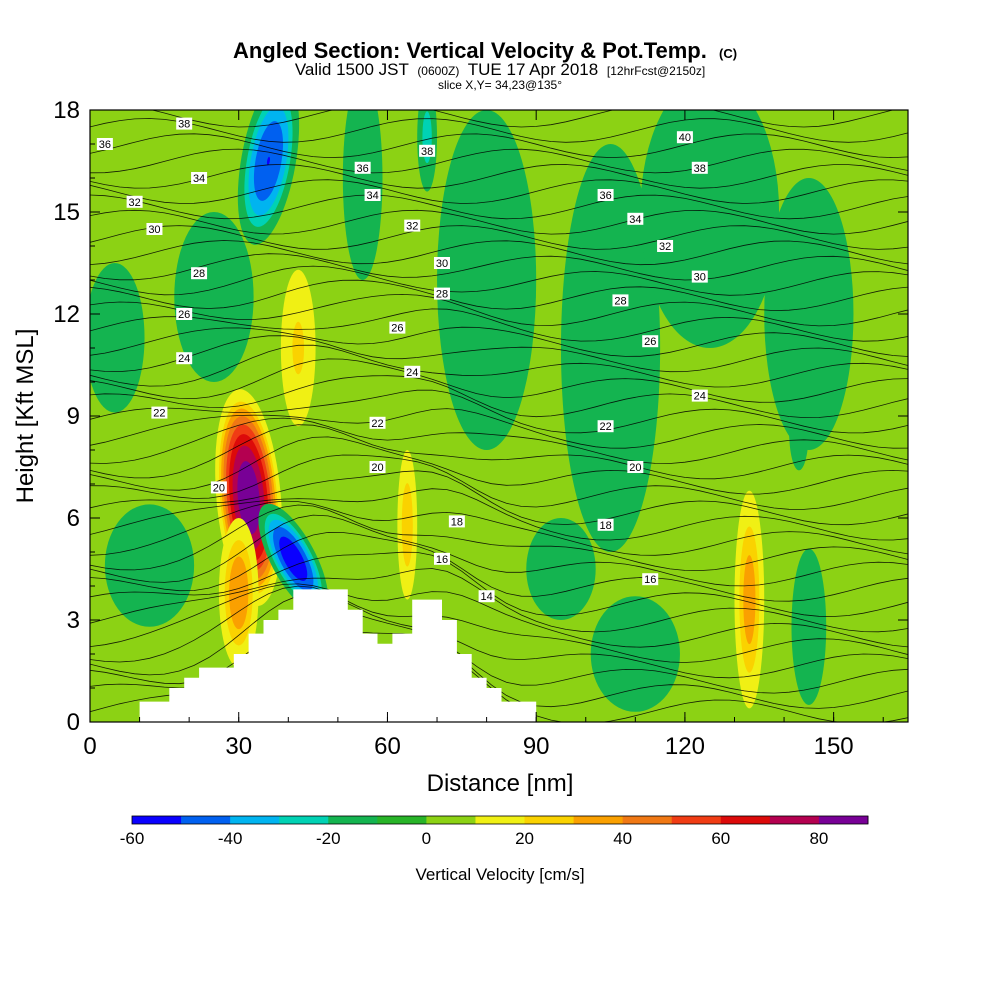 This screenshot has height=1000, width=1000. What do you see at coordinates (500, 820) in the screenshot?
I see `colorbar-frame` at bounding box center [500, 820].